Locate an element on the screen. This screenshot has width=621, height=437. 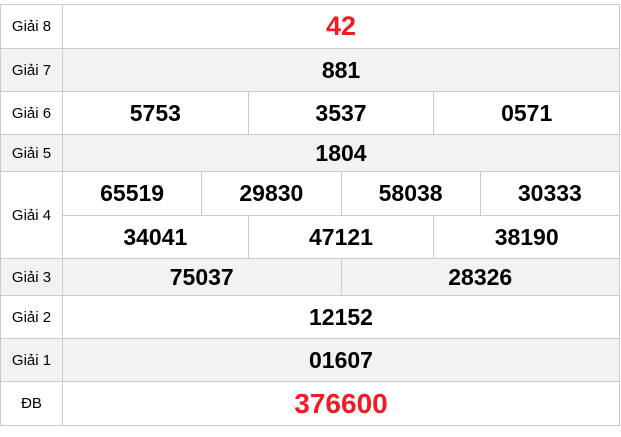
winning-number: 881 is located at coordinates (341, 69).